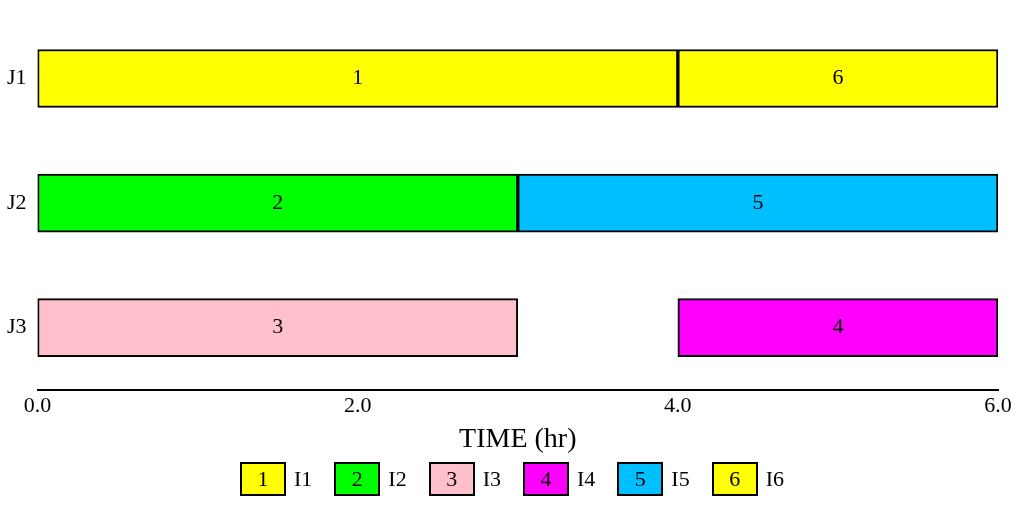 This screenshot has height=506, width=1024. What do you see at coordinates (640, 478) in the screenshot?
I see `text: 5` at bounding box center [640, 478].